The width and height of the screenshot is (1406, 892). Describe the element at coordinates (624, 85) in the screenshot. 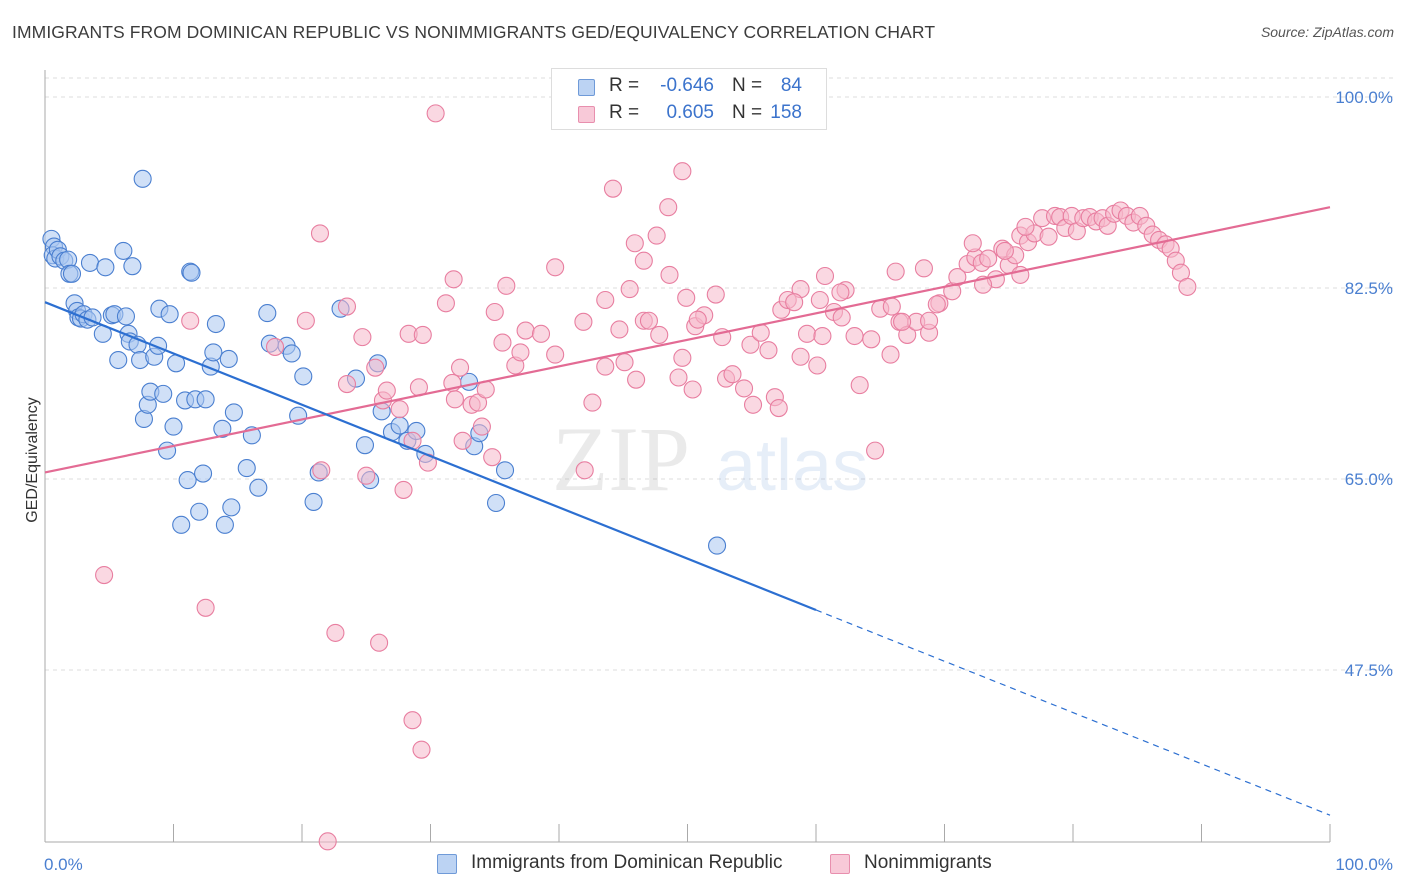

I see `legend-r-label: R =` at that location.